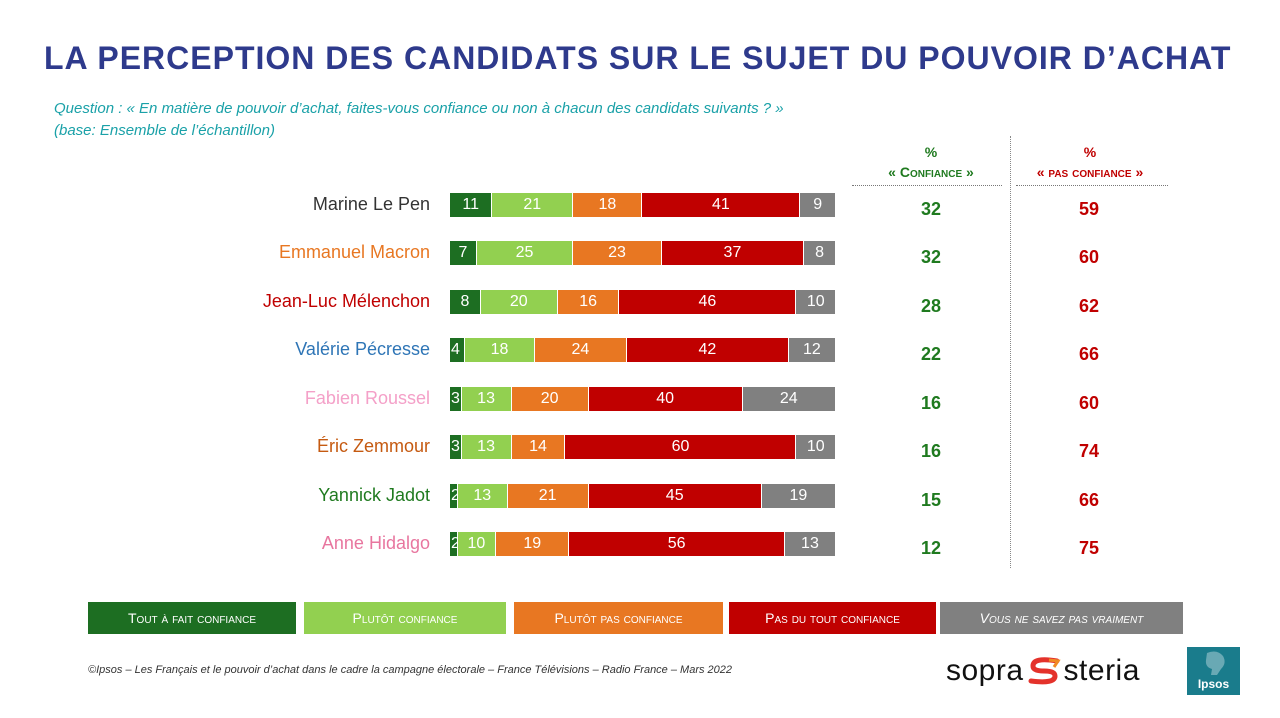 This screenshot has width=1280, height=718. Describe the element at coordinates (931, 548) in the screenshot. I see `confiance-value: 12` at that location.